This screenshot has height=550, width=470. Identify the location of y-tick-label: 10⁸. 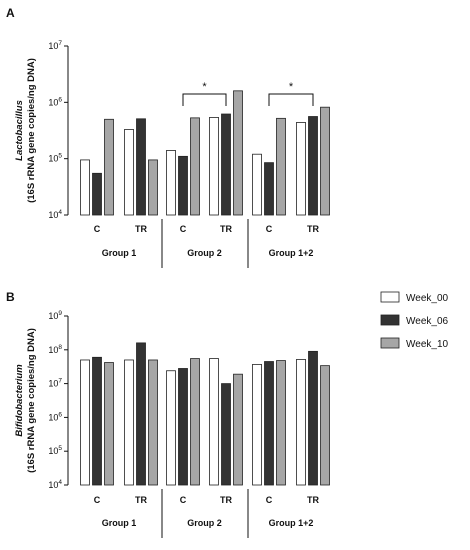
(55, 349).